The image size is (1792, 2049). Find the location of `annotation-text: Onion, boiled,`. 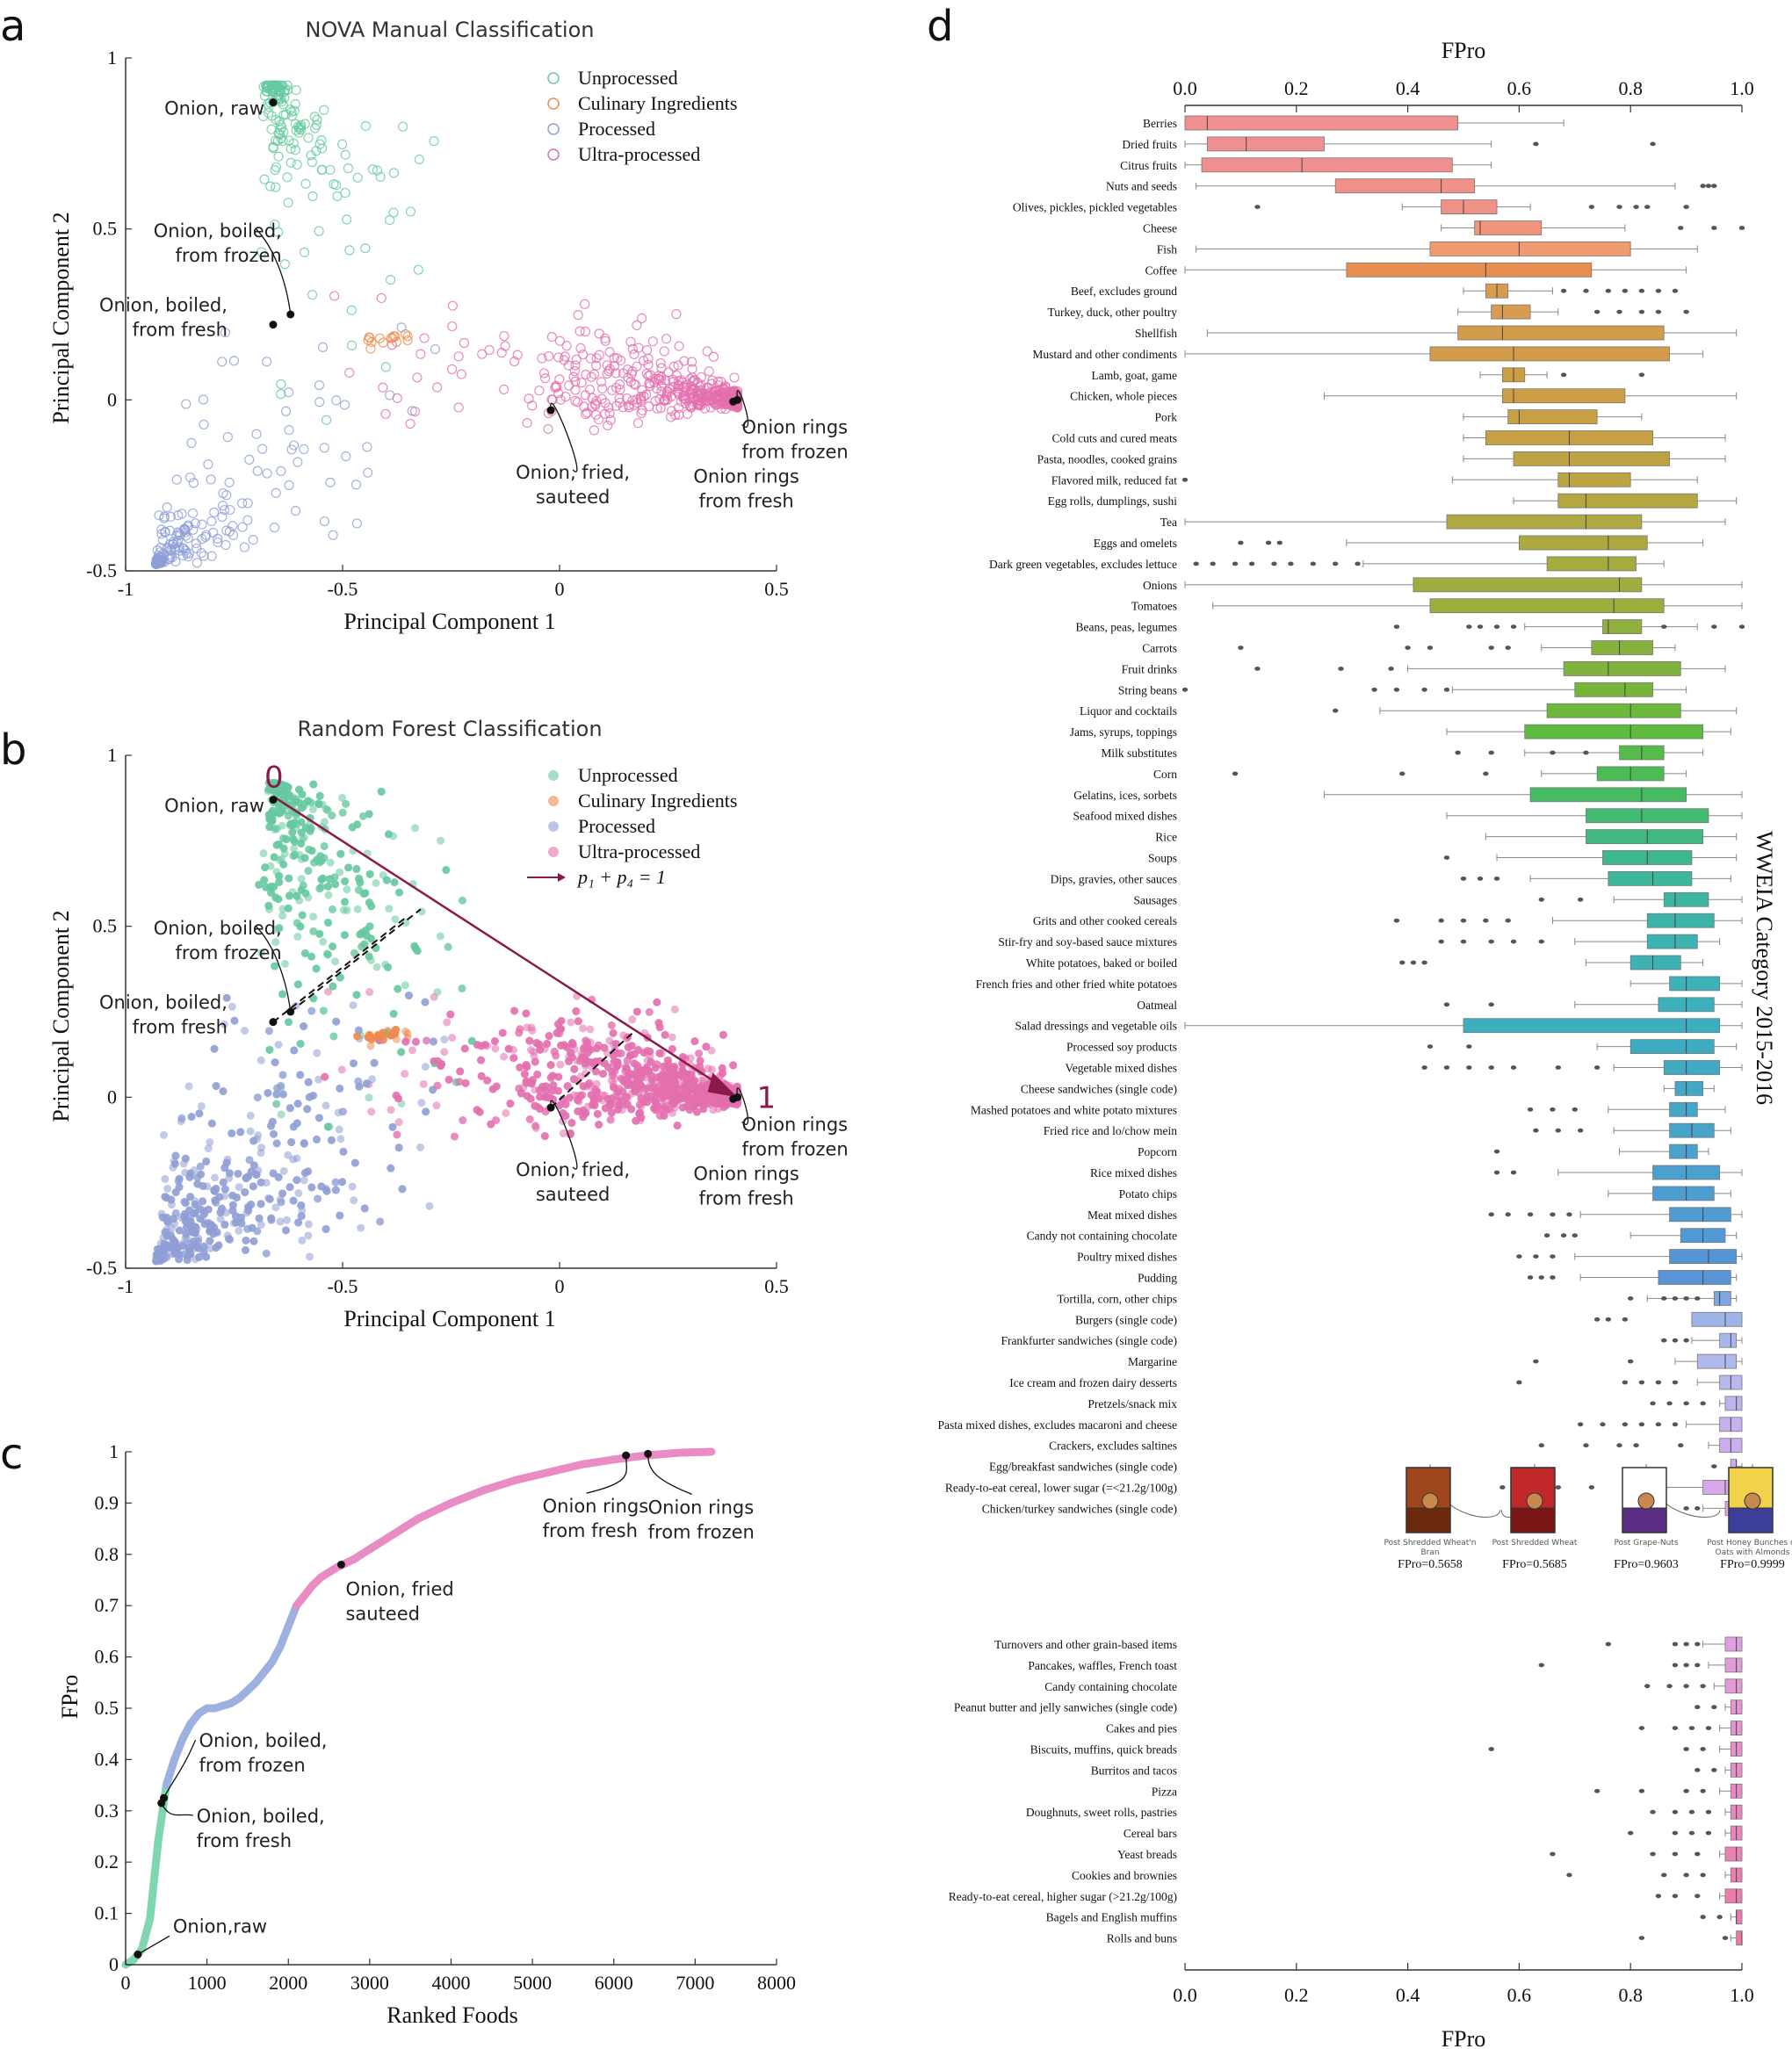

annotation-text: Onion, boiled, is located at coordinates (261, 1816).